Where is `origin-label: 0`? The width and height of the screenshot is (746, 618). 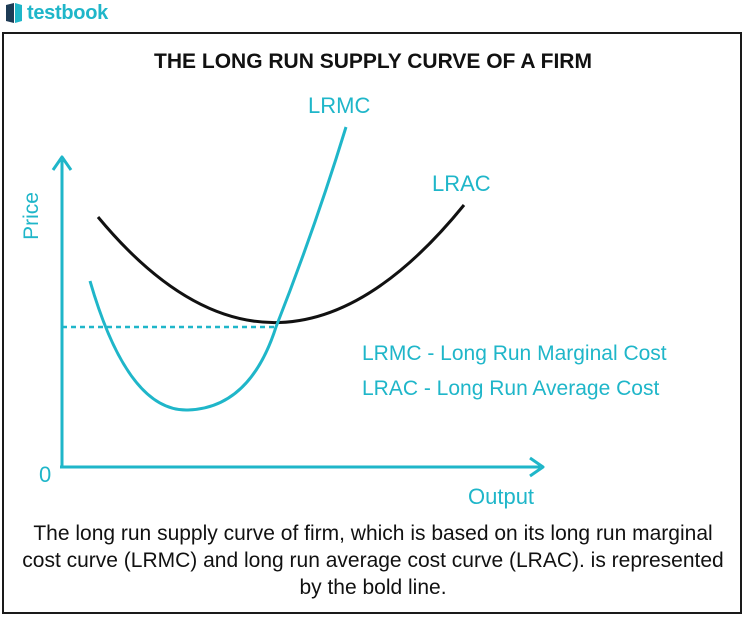 origin-label: 0 is located at coordinates (45, 474).